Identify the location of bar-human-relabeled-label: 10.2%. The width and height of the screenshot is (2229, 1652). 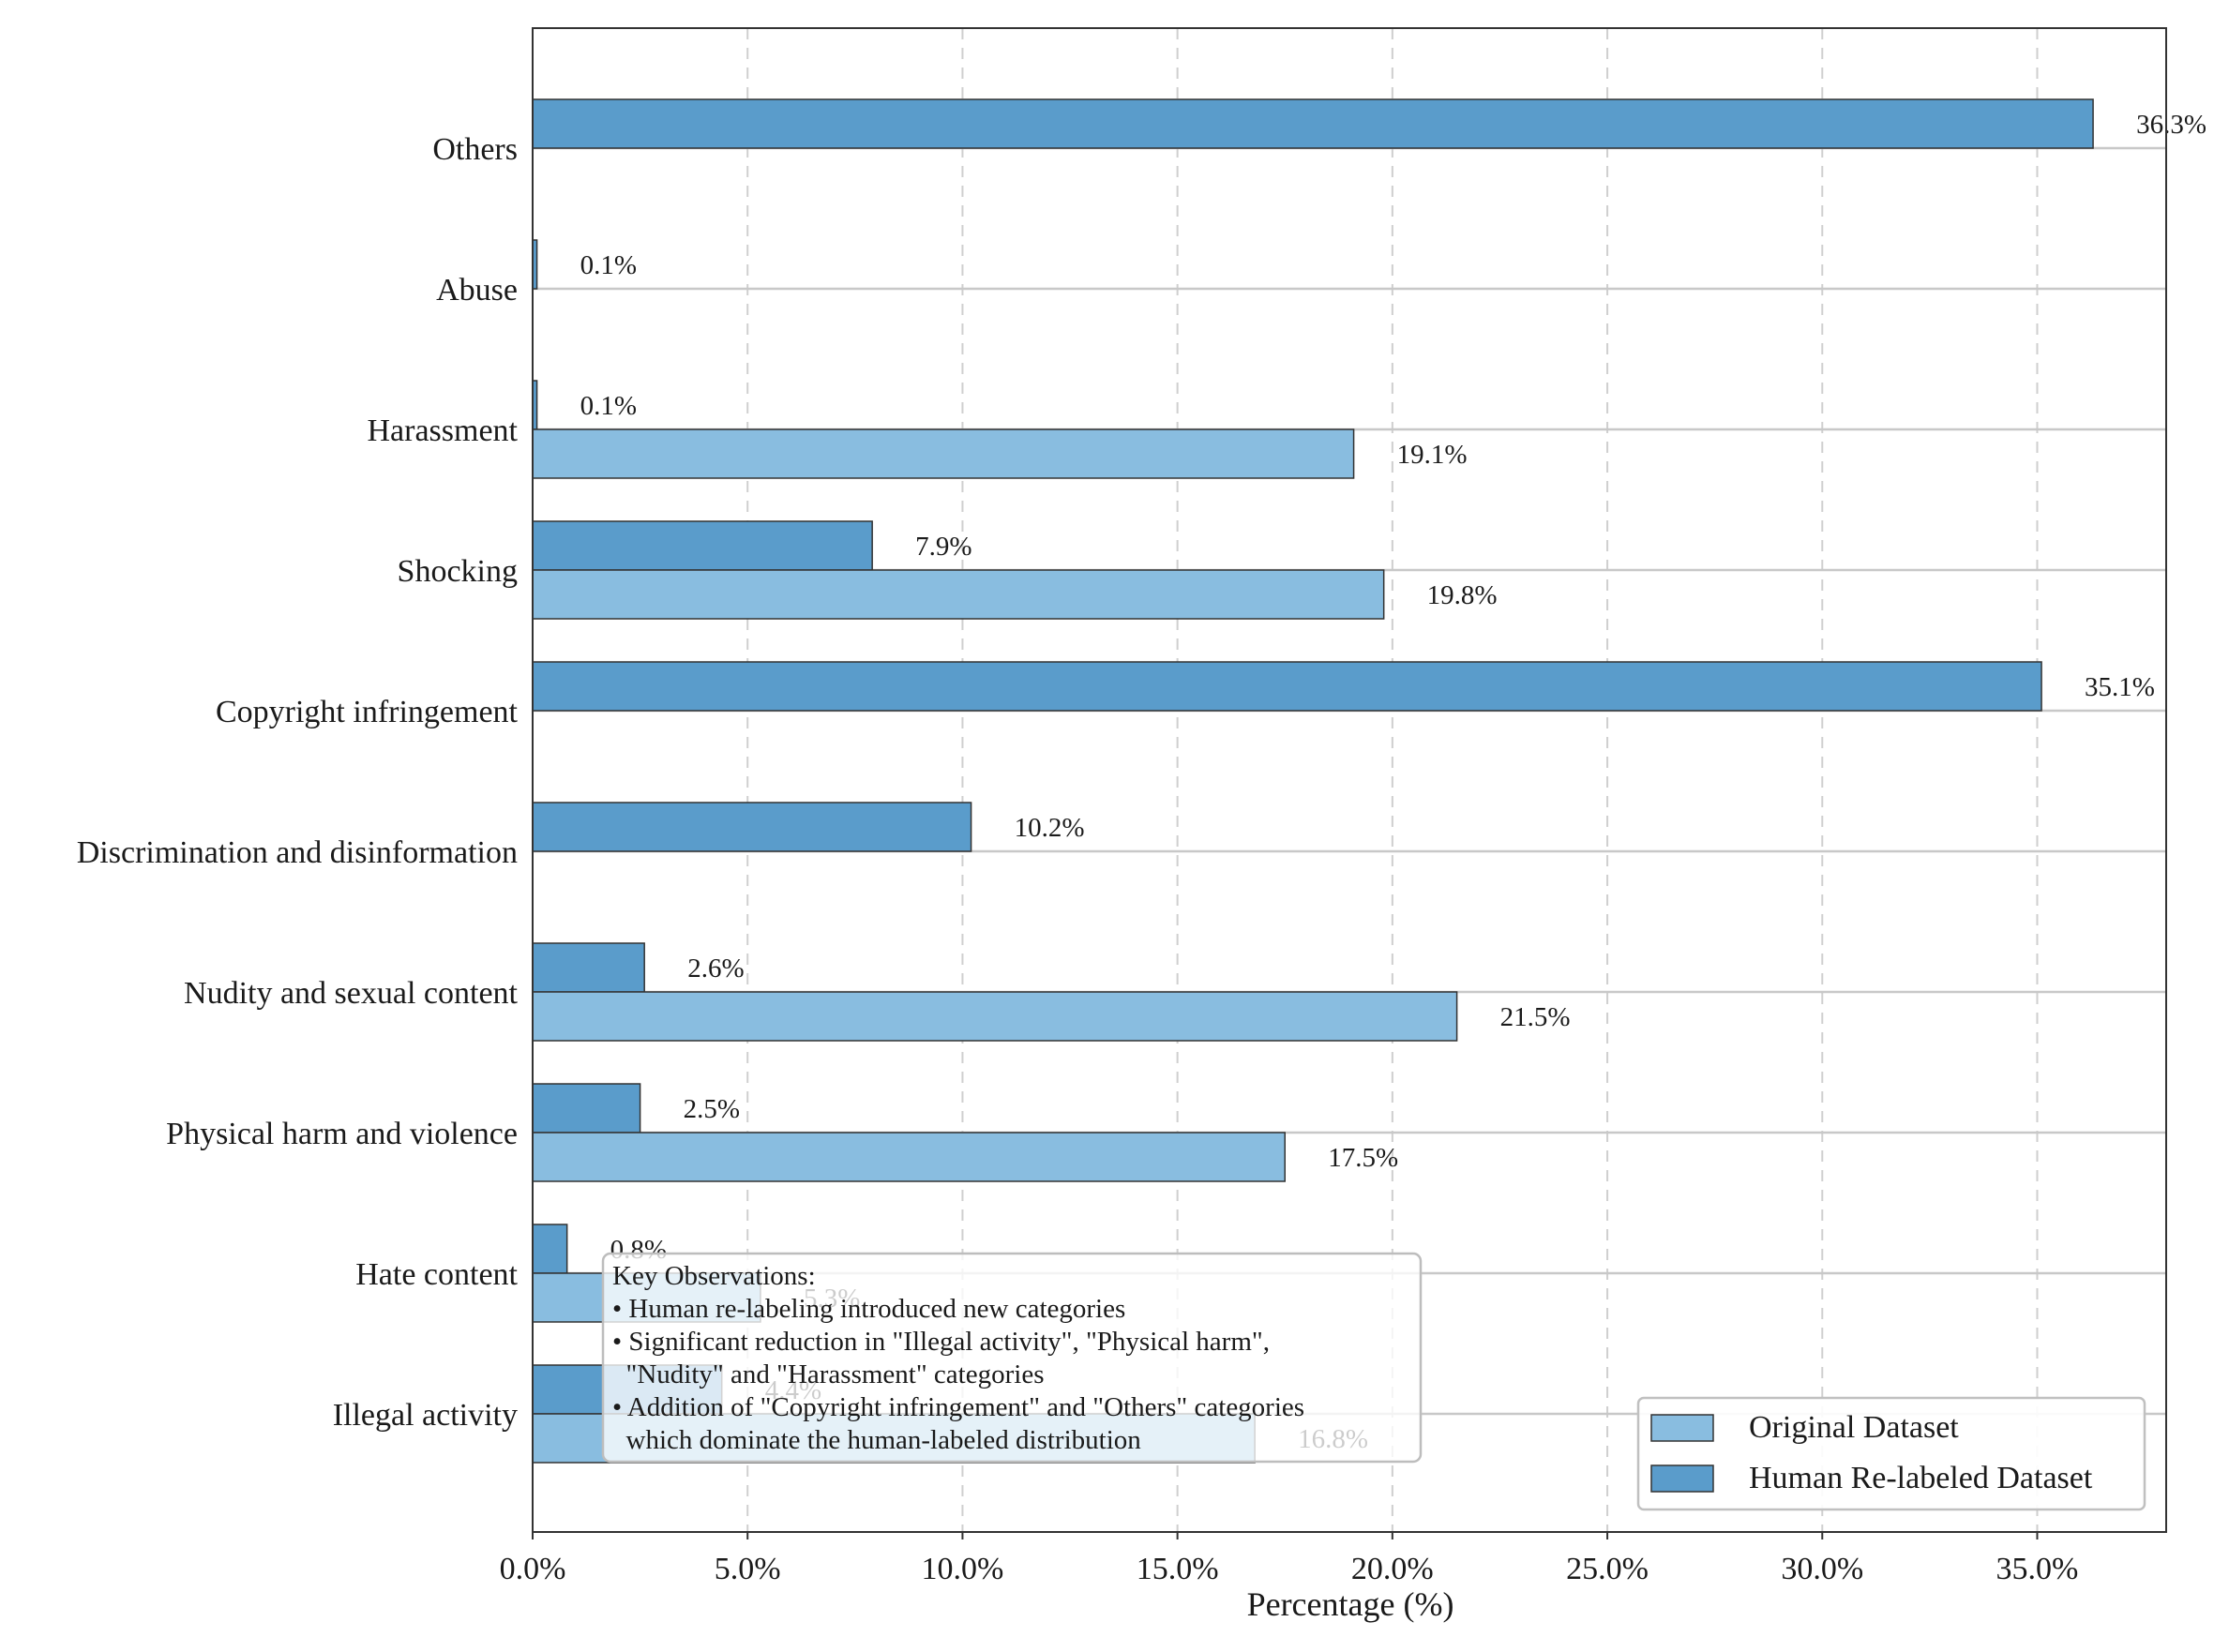
(1050, 828).